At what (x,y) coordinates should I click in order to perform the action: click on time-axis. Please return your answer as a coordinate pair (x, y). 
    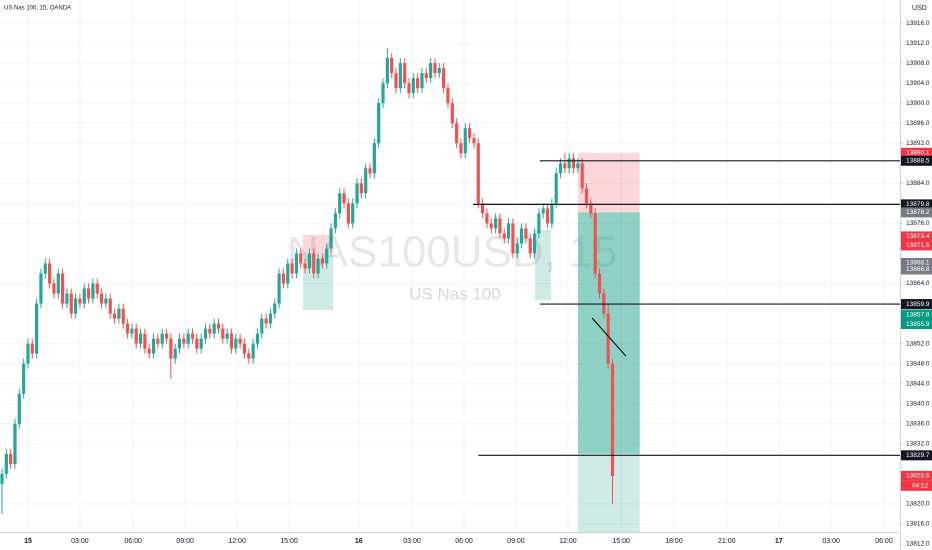
    Looking at the image, I should click on (450, 541).